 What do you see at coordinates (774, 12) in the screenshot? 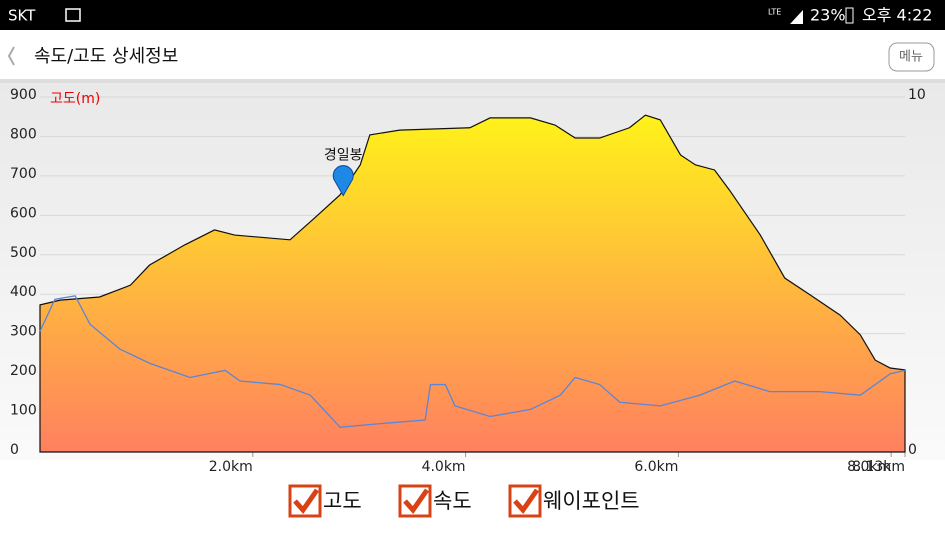
I see `network: LTE` at bounding box center [774, 12].